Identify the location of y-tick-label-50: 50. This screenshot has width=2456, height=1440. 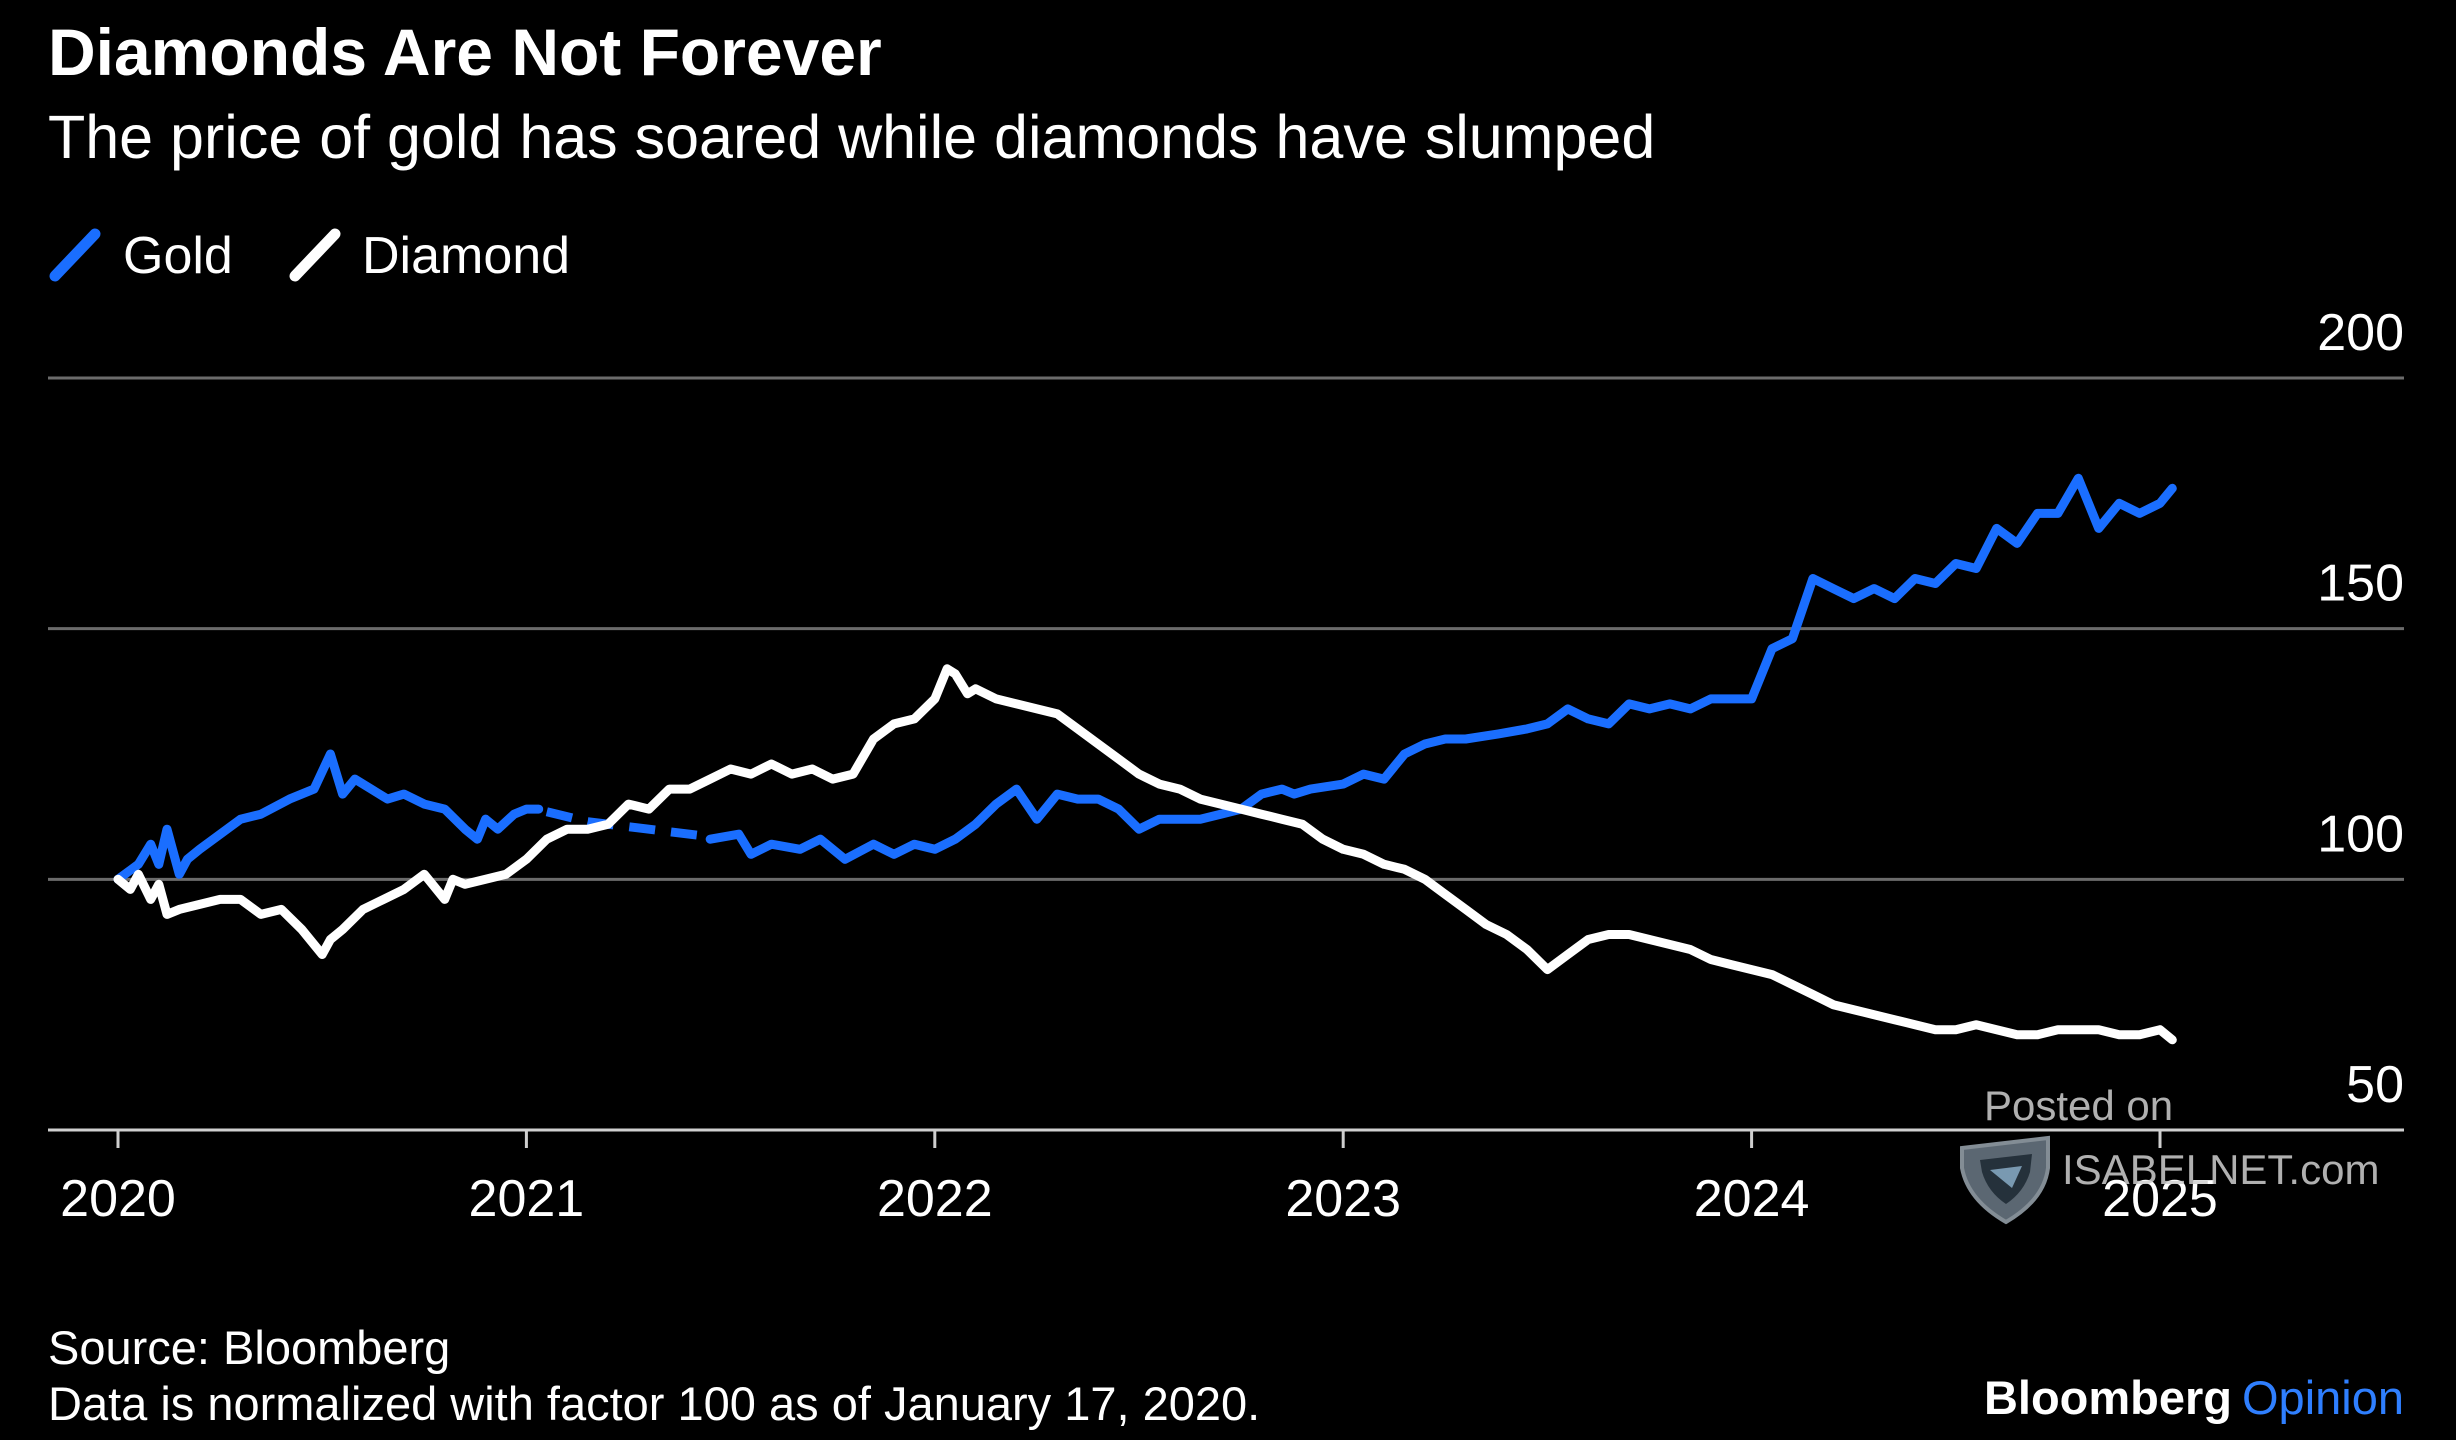
(2375, 1085).